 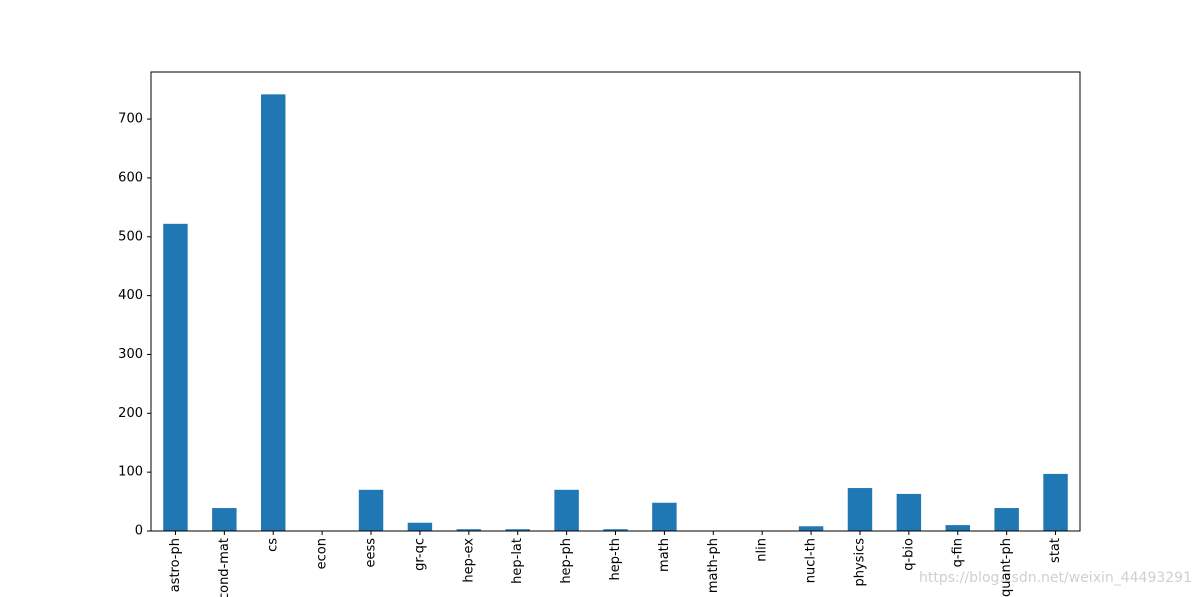 What do you see at coordinates (908, 554) in the screenshot?
I see `x-tick-label: q-bio` at bounding box center [908, 554].